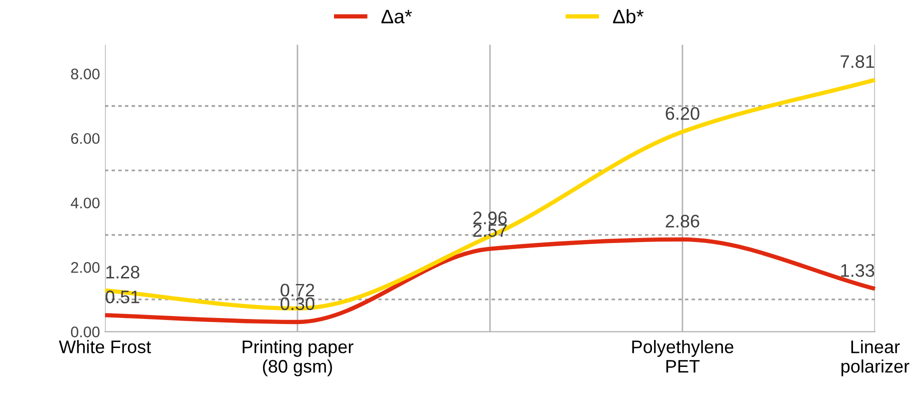 Image resolution: width=921 pixels, height=403 pixels. I want to click on x-tick-label: White Frost, so click(105, 347).